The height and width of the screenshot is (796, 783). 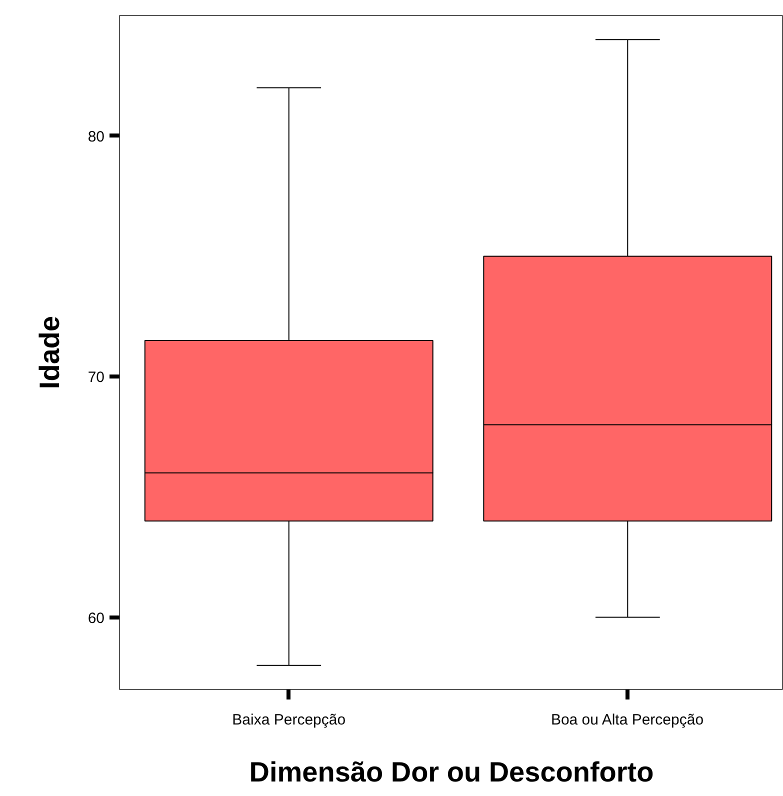 I want to click on y-tick-label: 70, so click(x=96, y=377).